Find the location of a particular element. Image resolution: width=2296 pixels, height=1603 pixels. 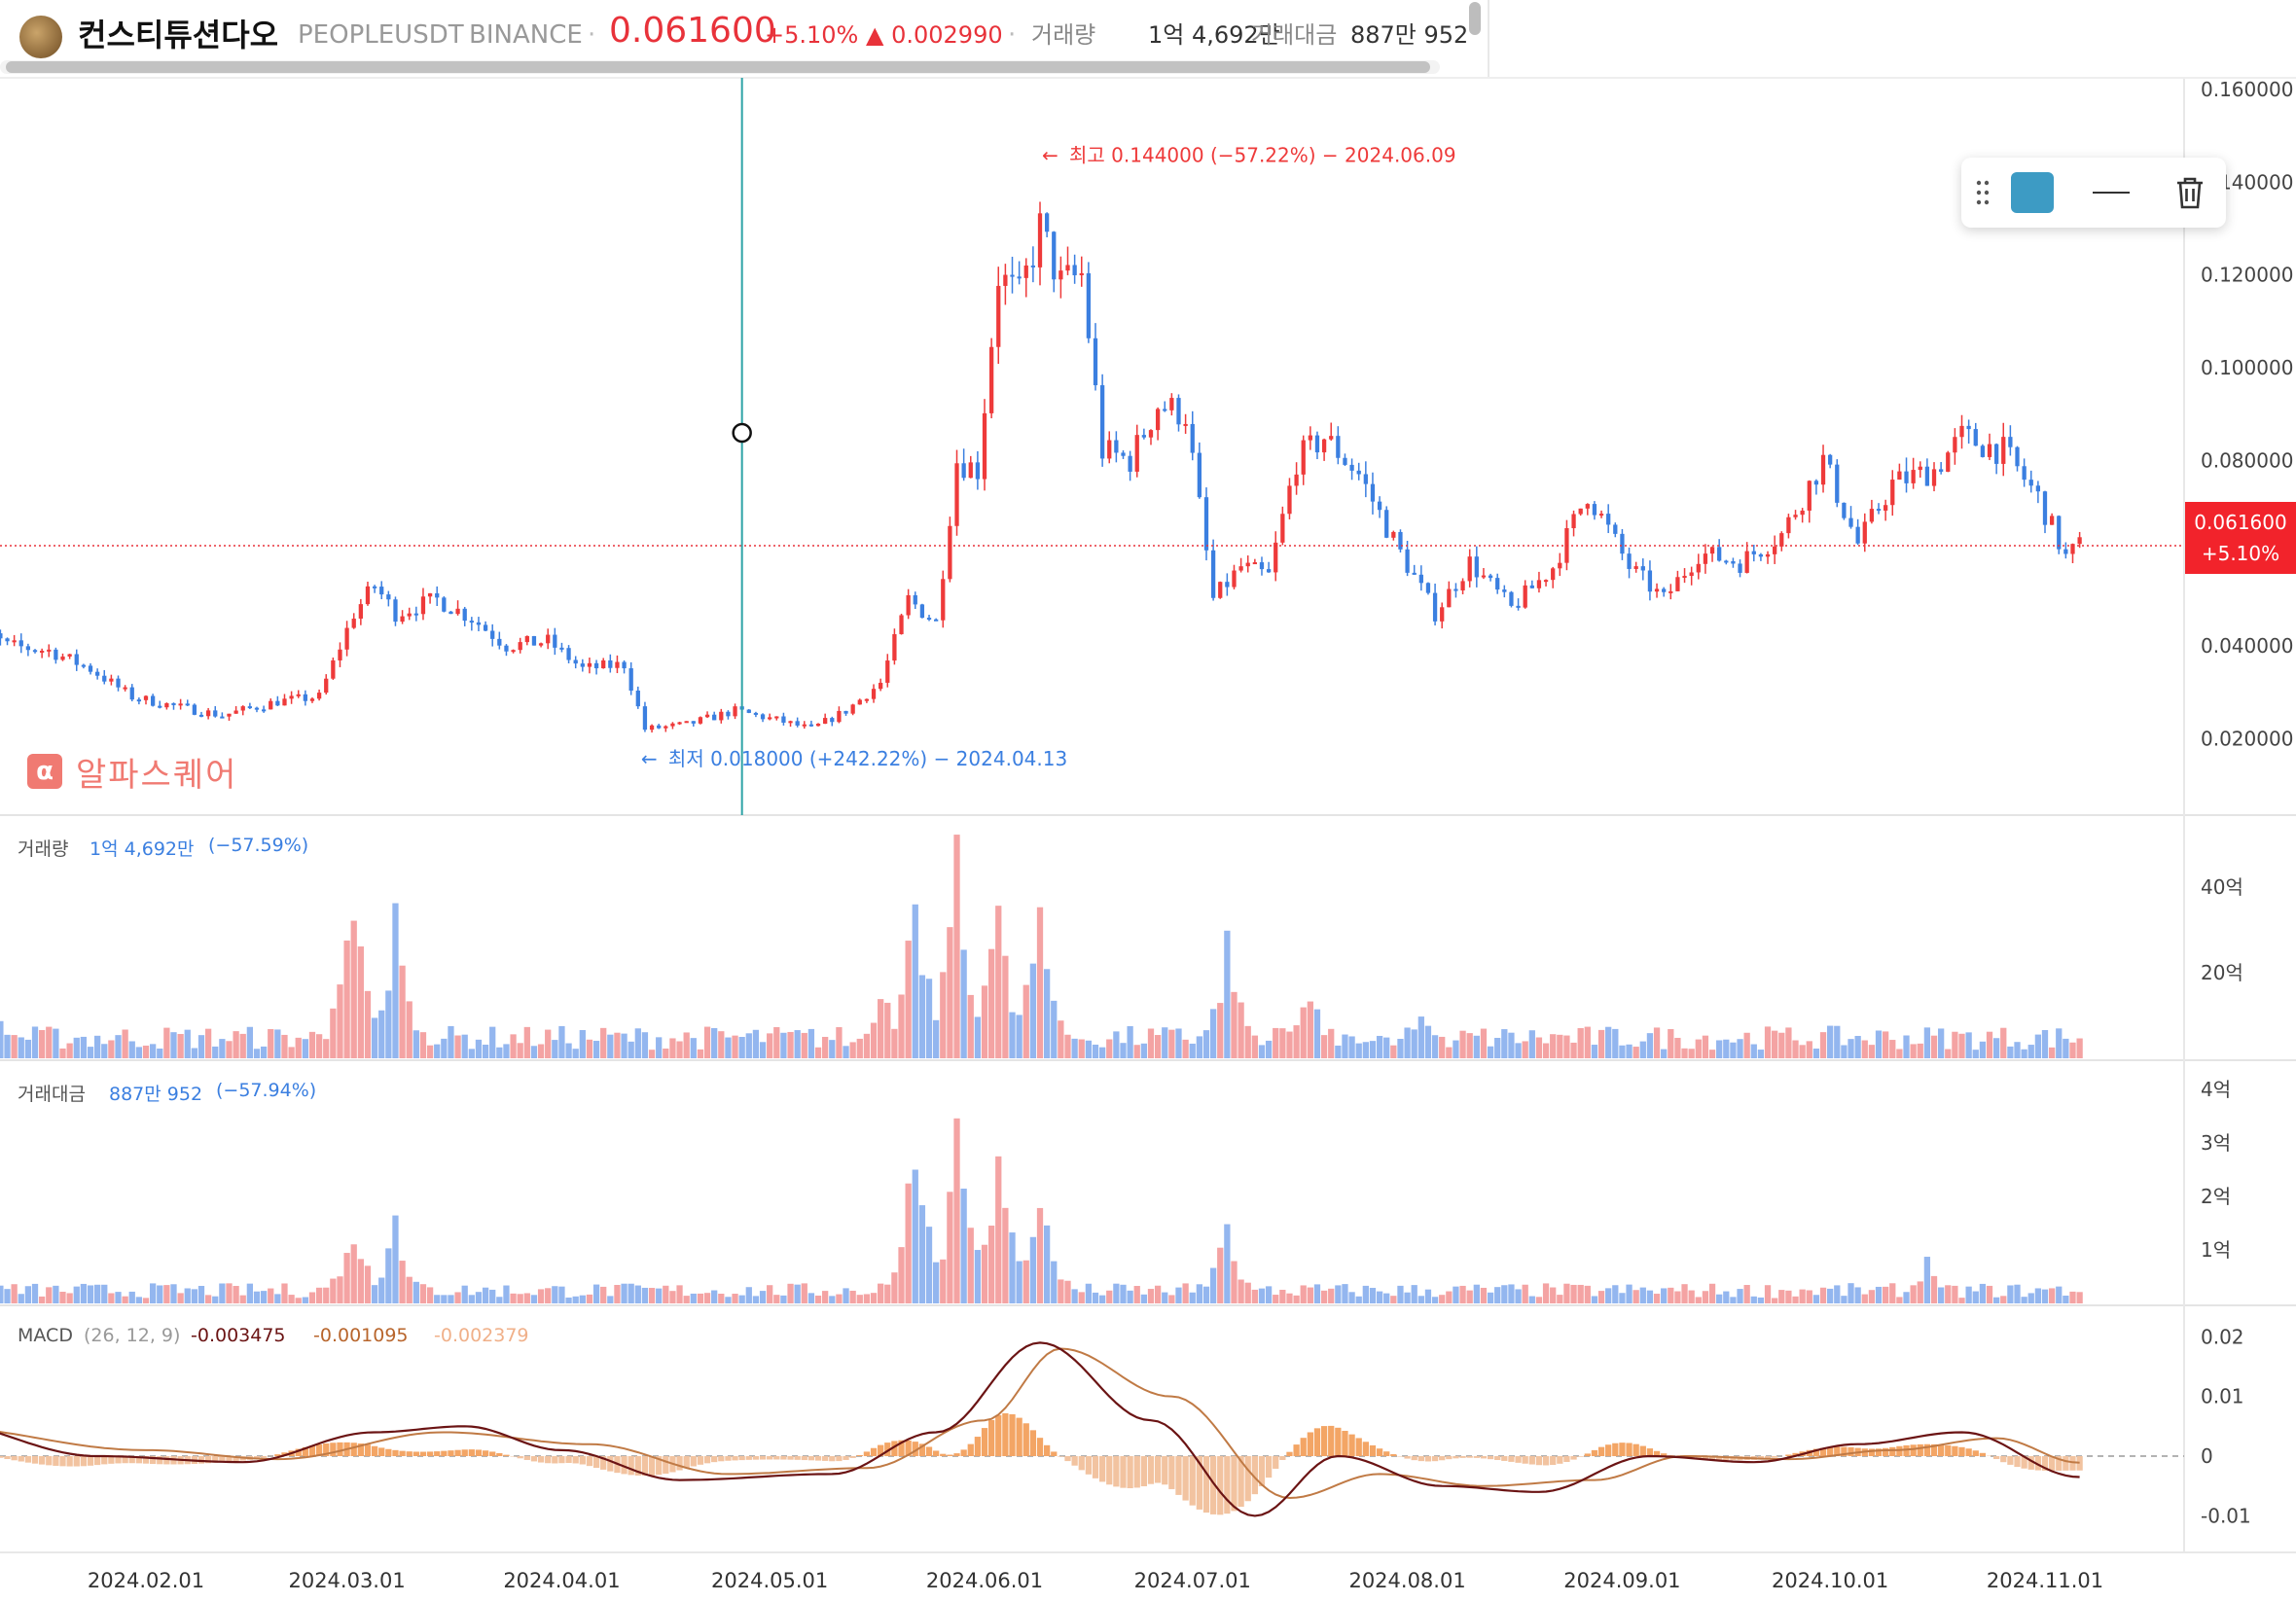

price-tick-label: 0.100000 is located at coordinates (2247, 368).